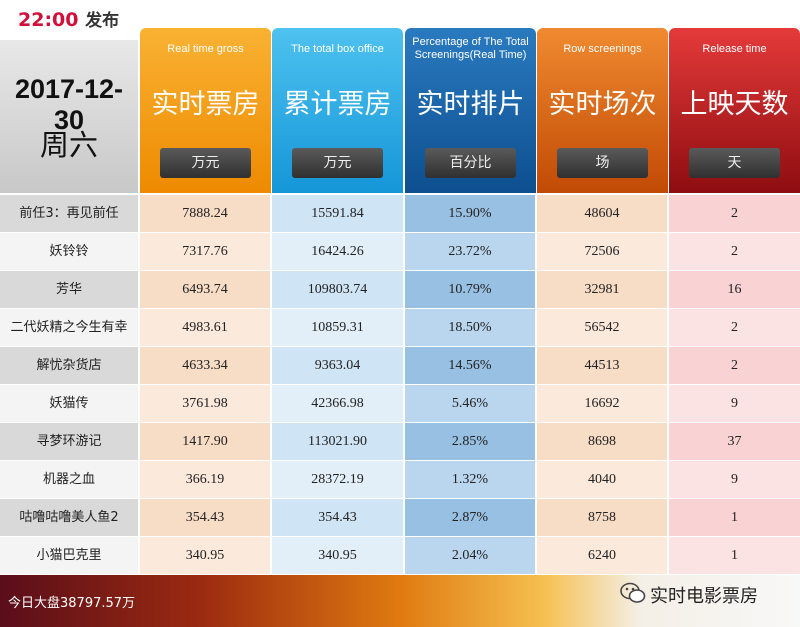 The width and height of the screenshot is (800, 627). Describe the element at coordinates (602, 517) in the screenshot. I see `table-cell: 8758` at that location.